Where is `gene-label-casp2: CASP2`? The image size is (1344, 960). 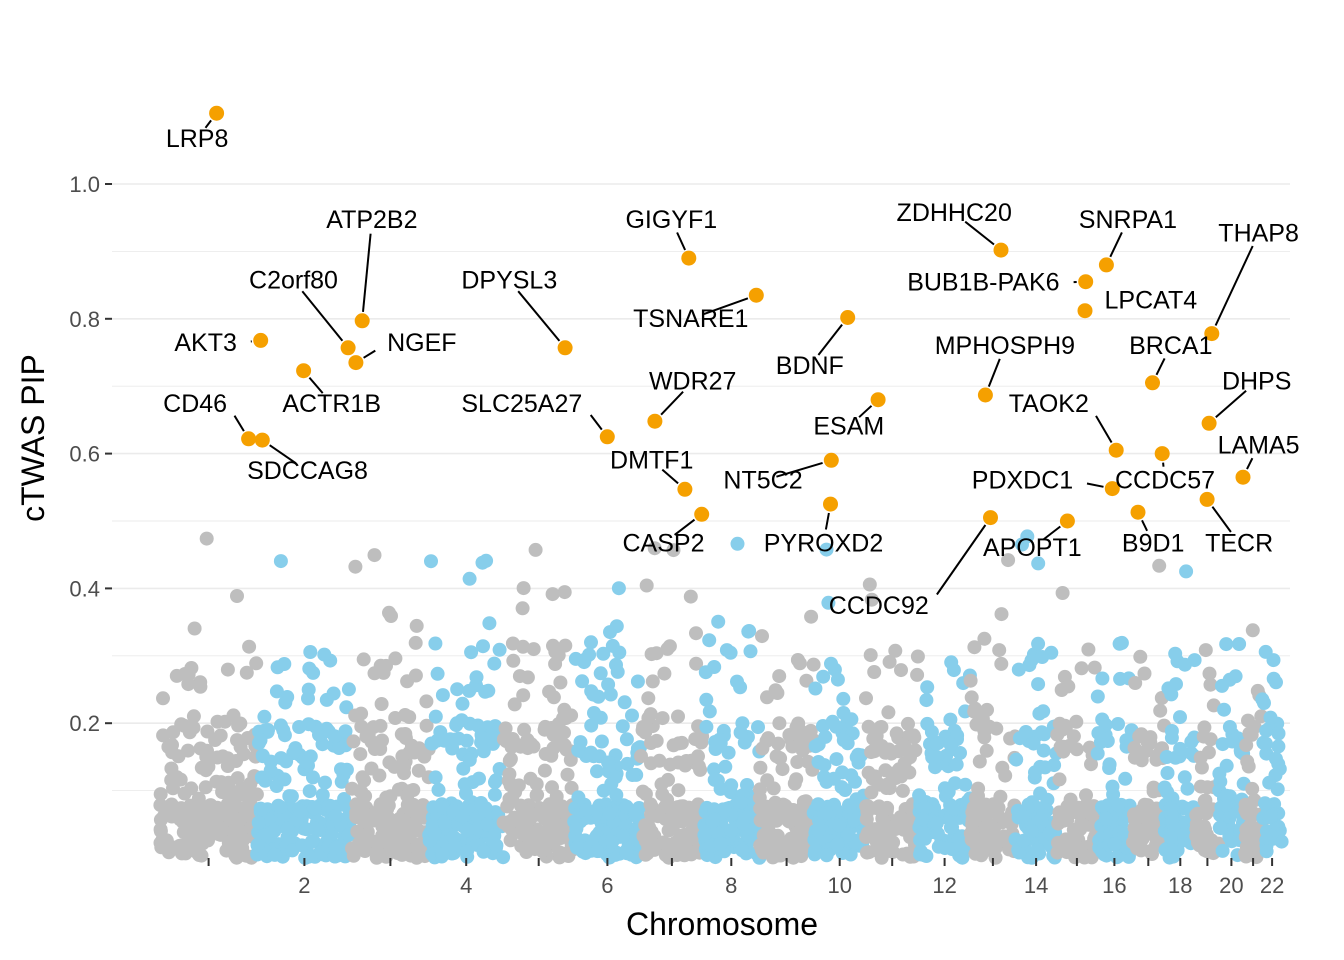 gene-label-casp2: CASP2 is located at coordinates (664, 543).